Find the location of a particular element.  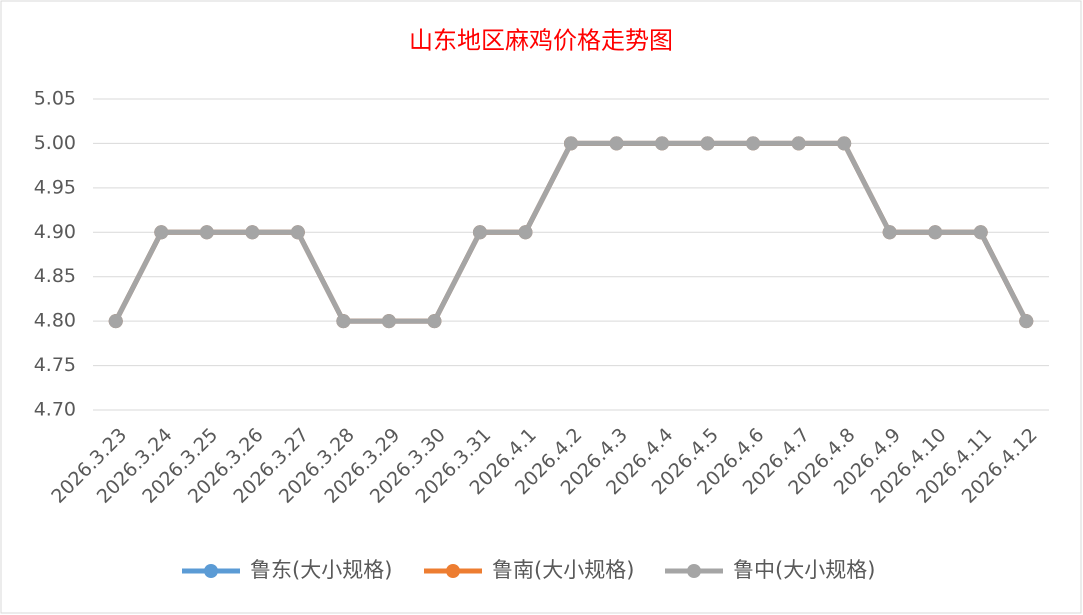

y-tick-label: 5.00 is located at coordinates (55, 143).